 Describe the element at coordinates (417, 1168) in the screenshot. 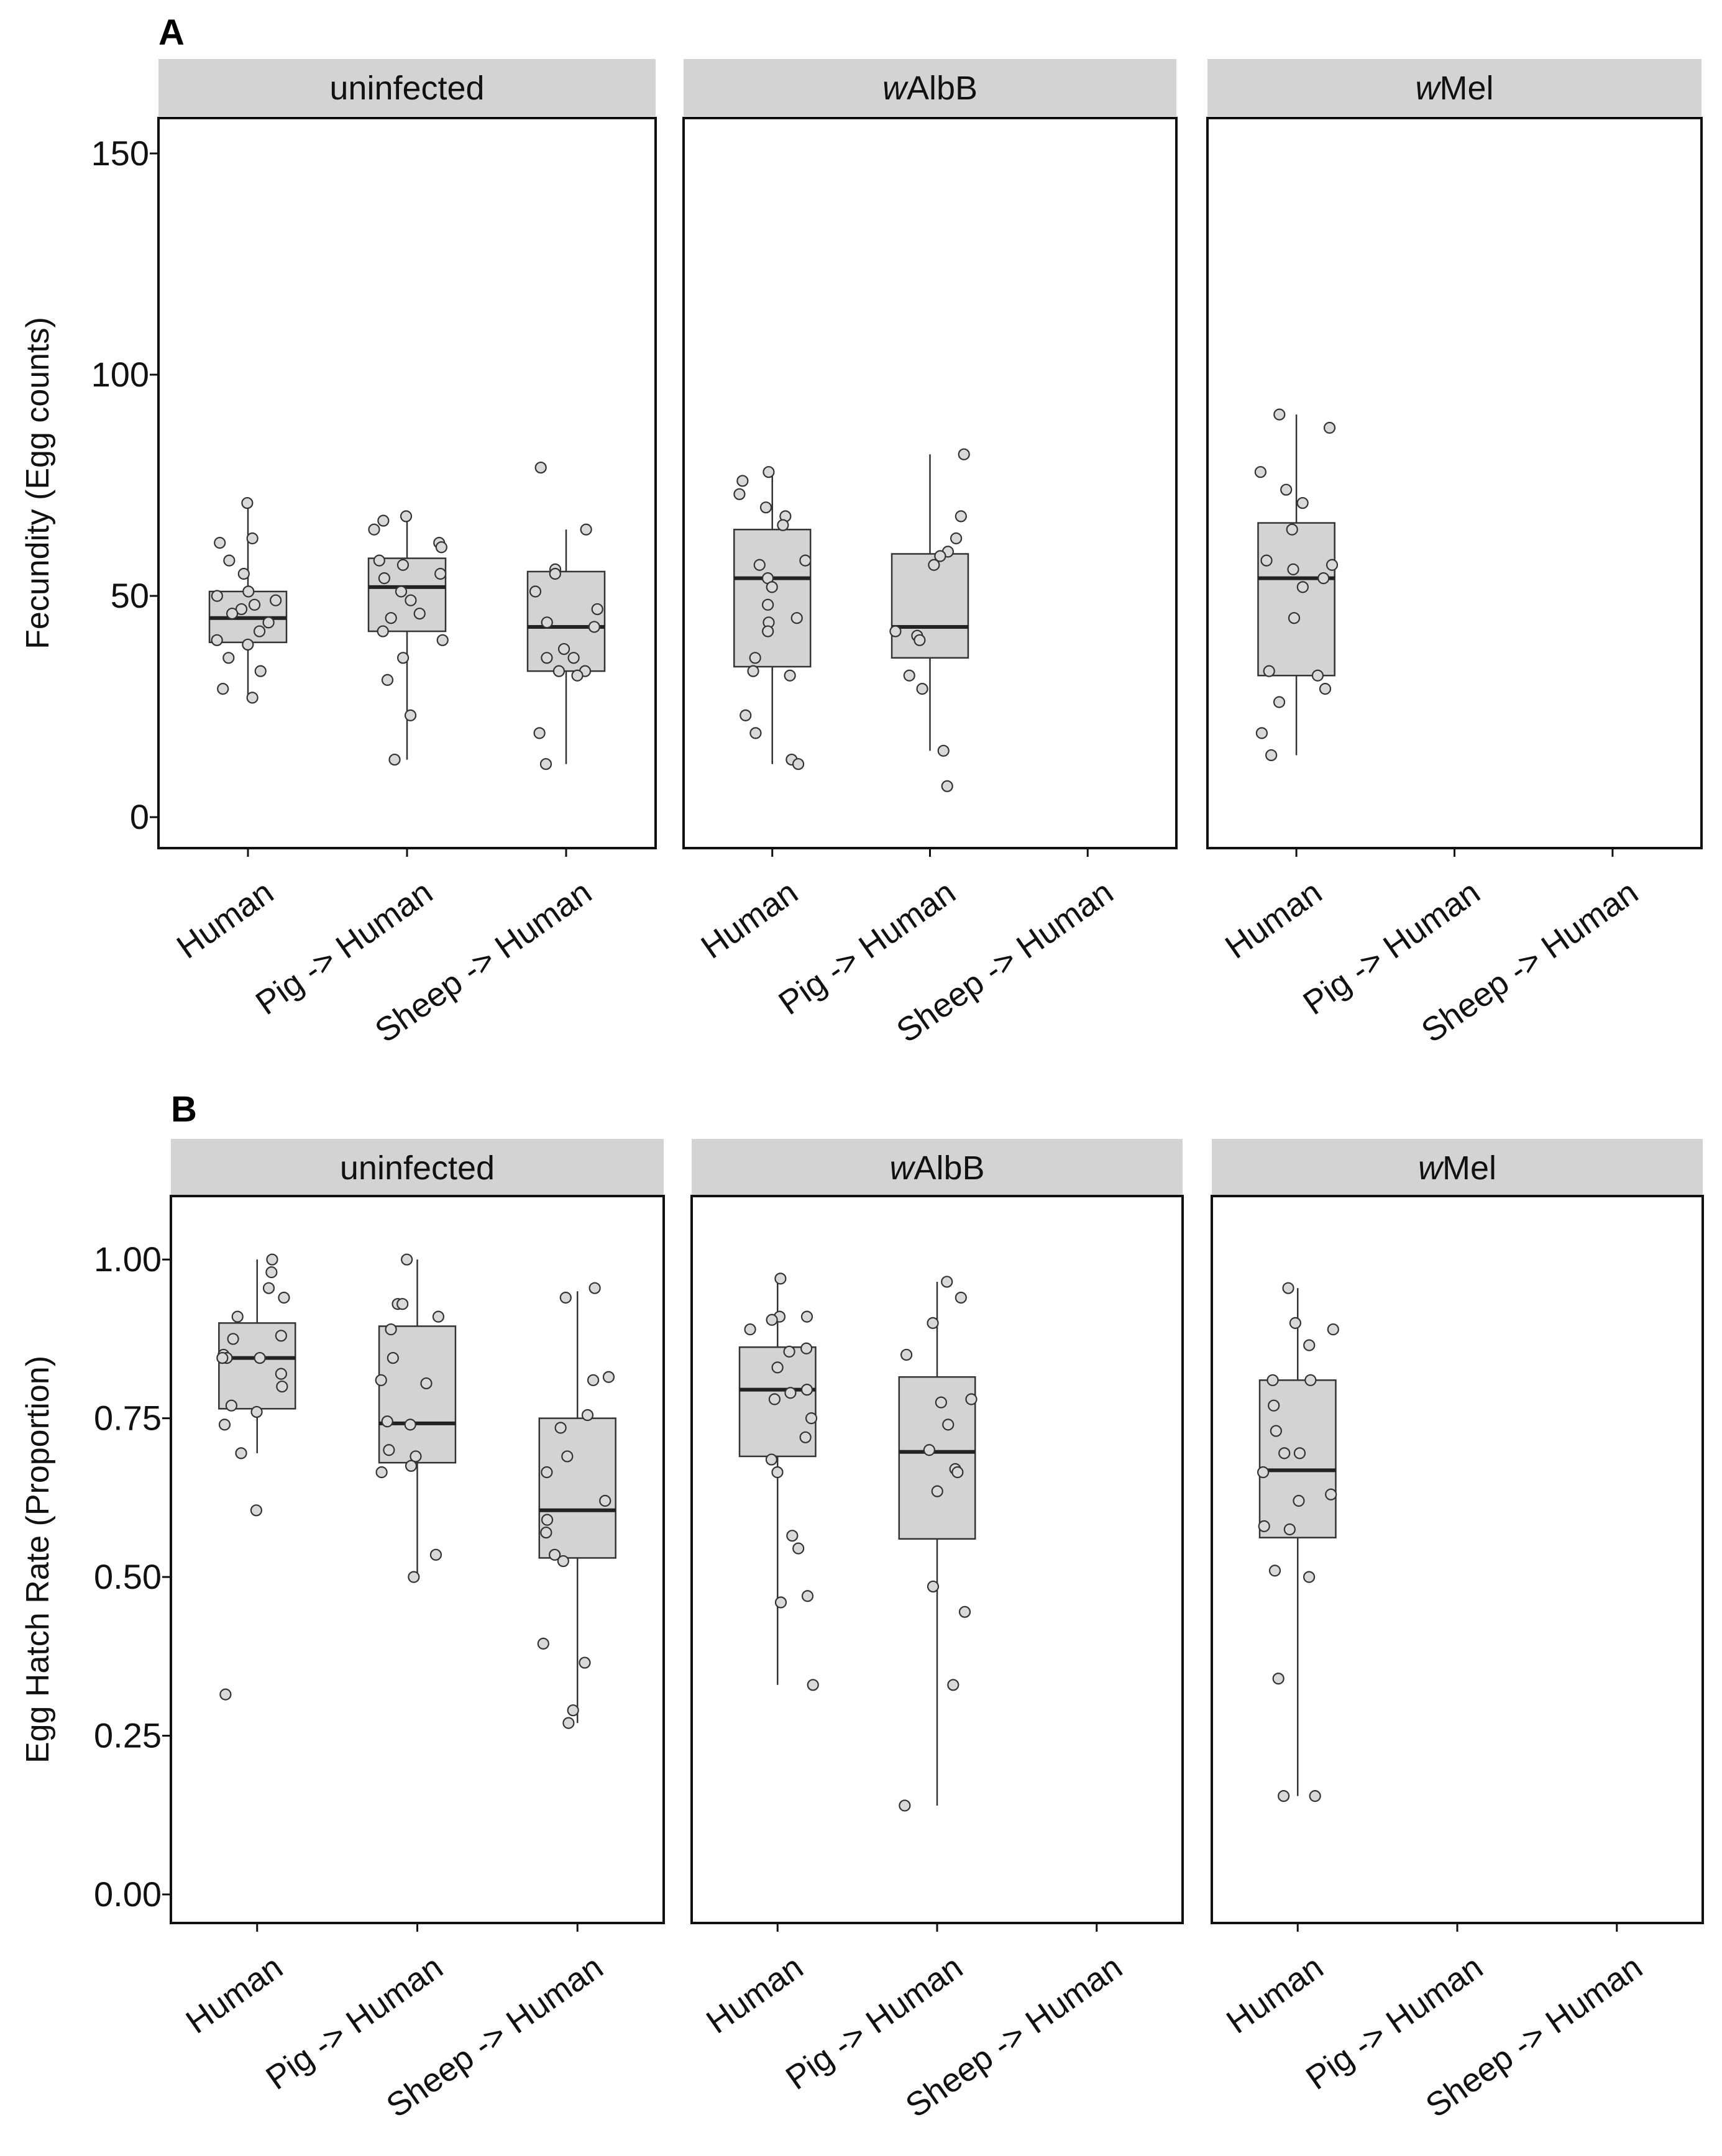

I see `facet-label-text: uninfected` at that location.